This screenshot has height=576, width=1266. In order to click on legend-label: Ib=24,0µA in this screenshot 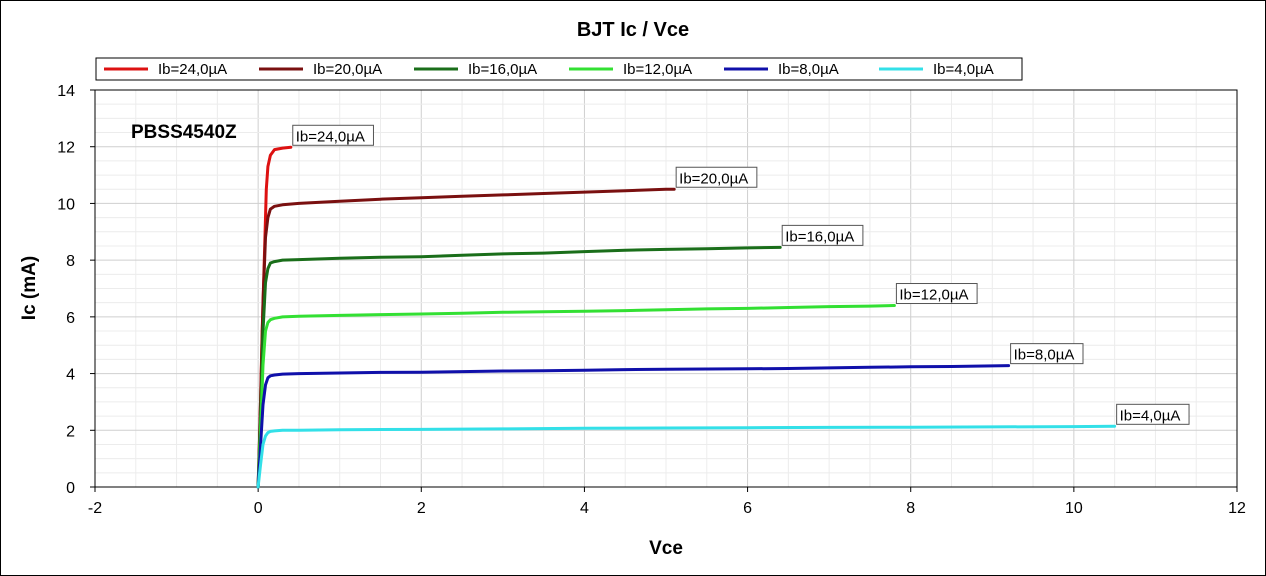, I will do `click(192, 69)`.